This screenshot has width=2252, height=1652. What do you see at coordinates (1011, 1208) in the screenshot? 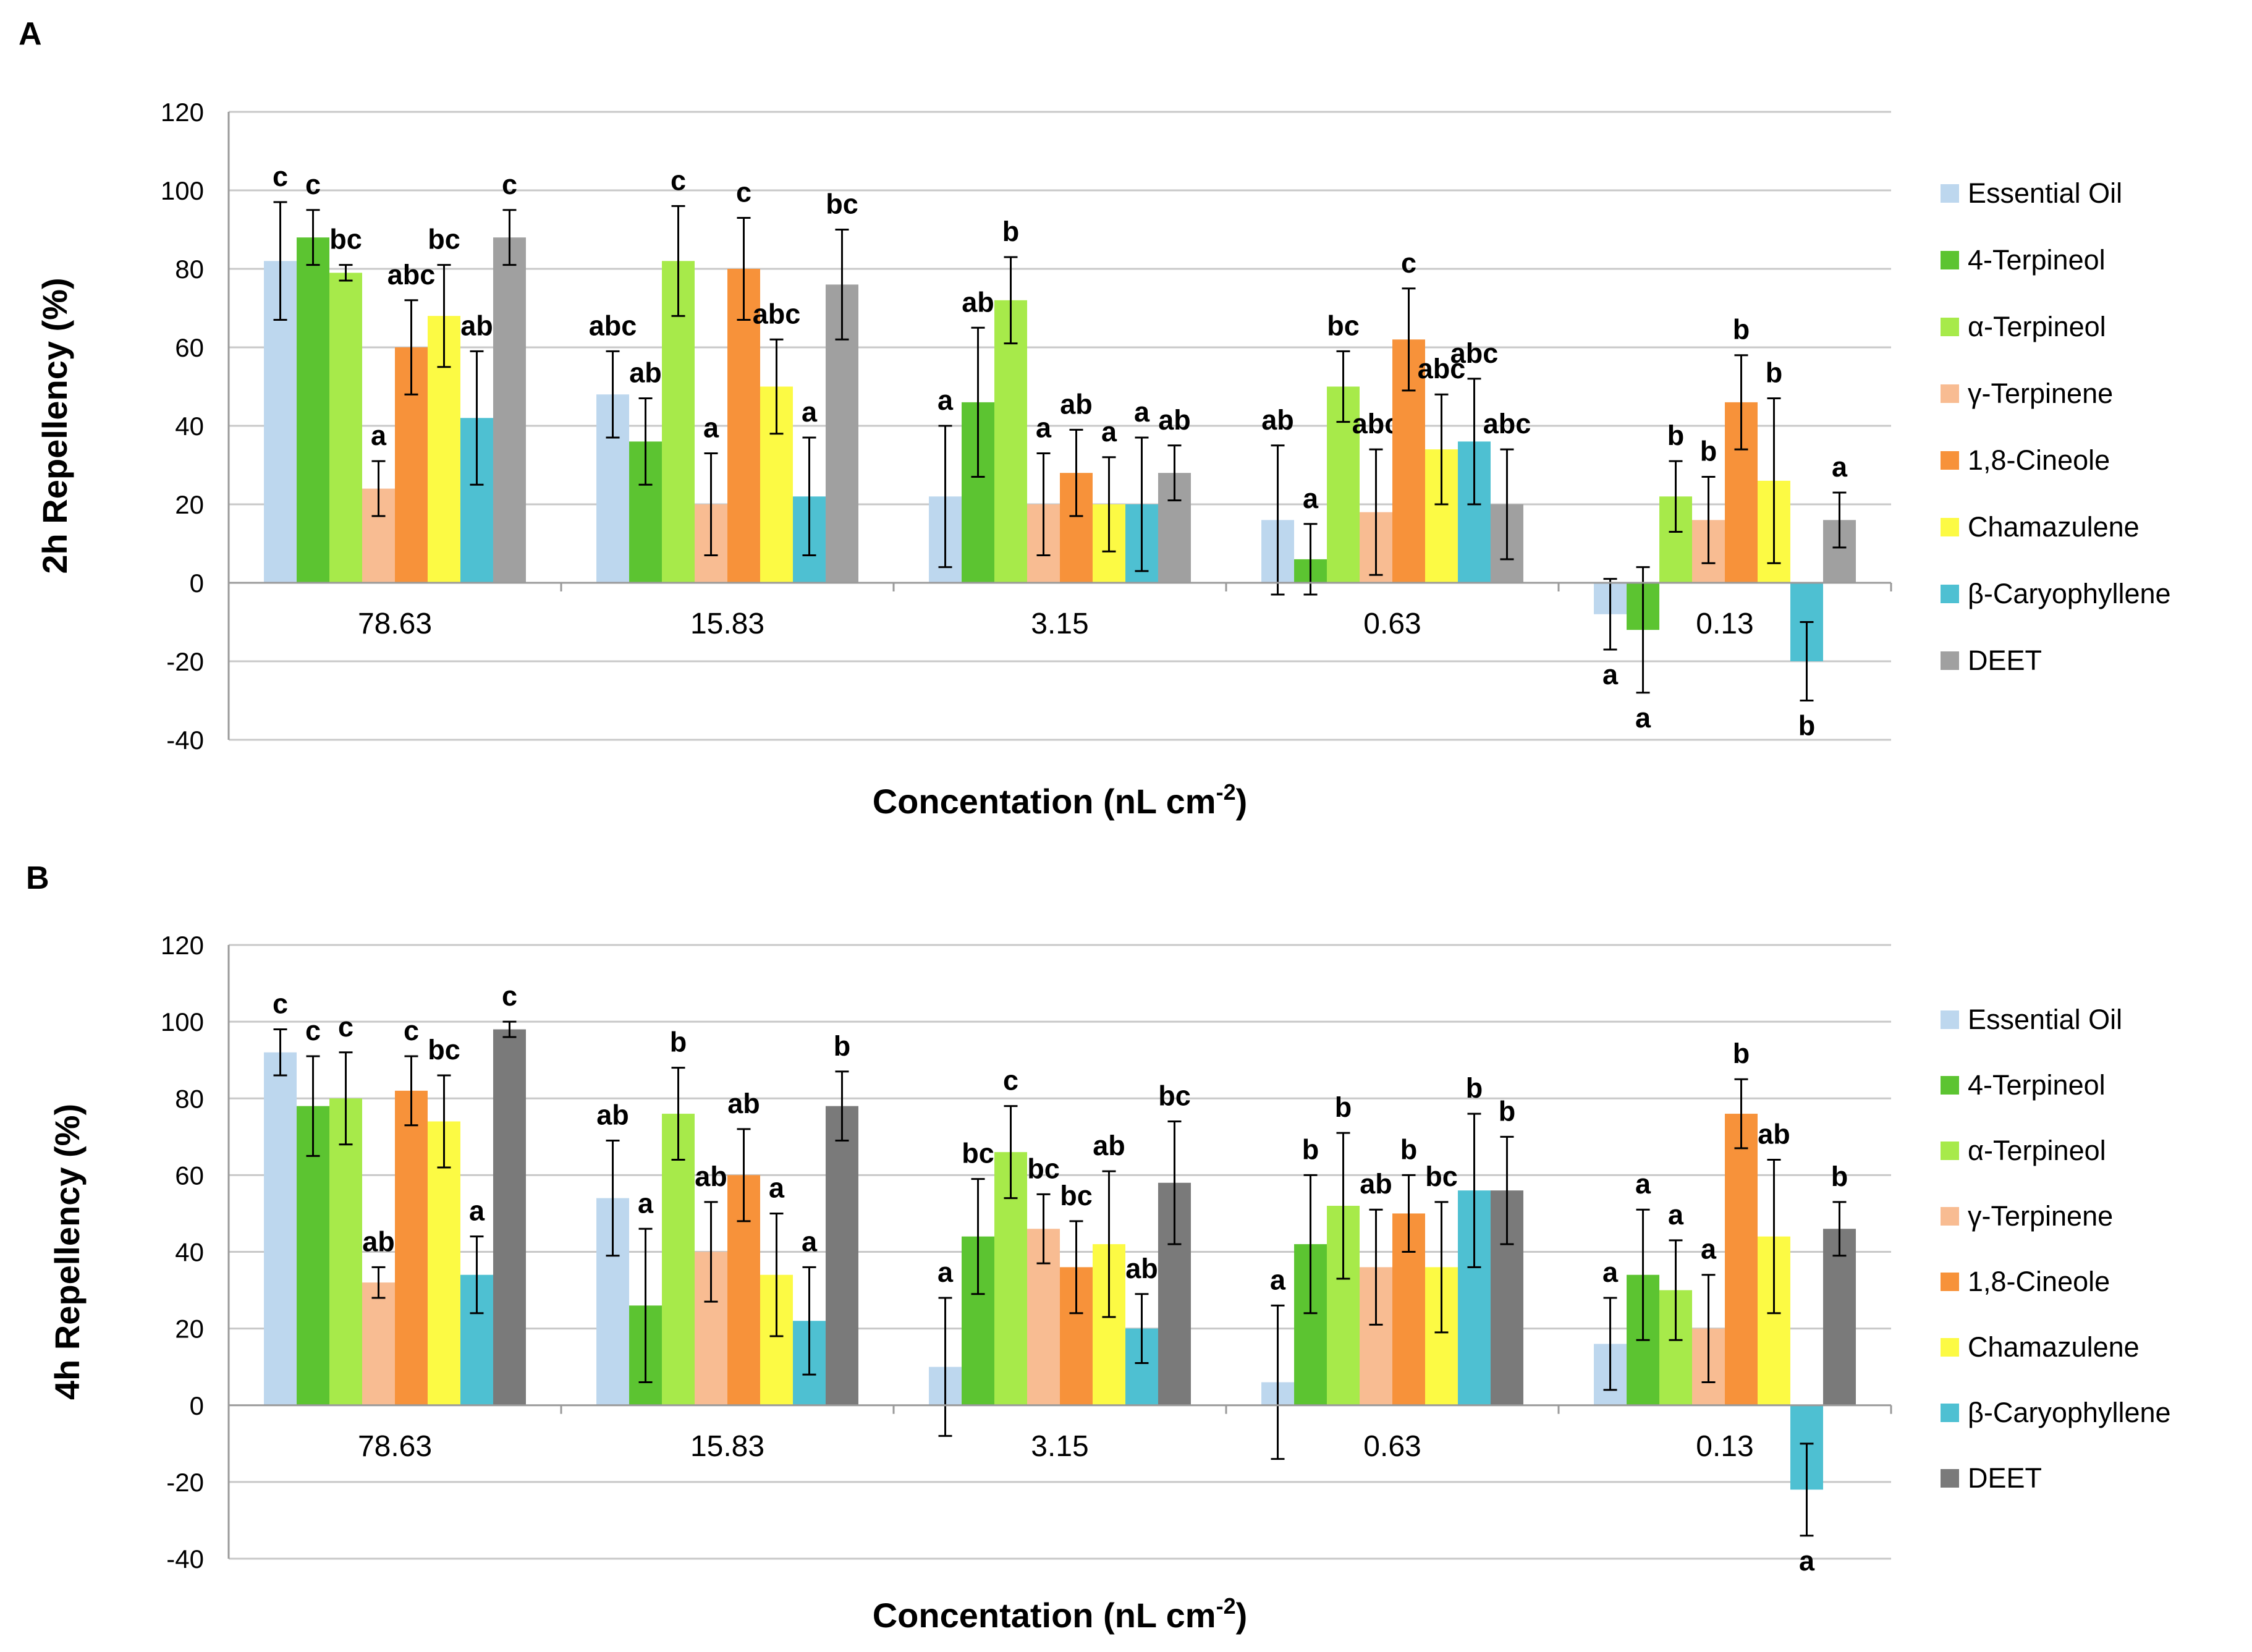
I see `series--terpineol: c bc b a` at bounding box center [1011, 1208].